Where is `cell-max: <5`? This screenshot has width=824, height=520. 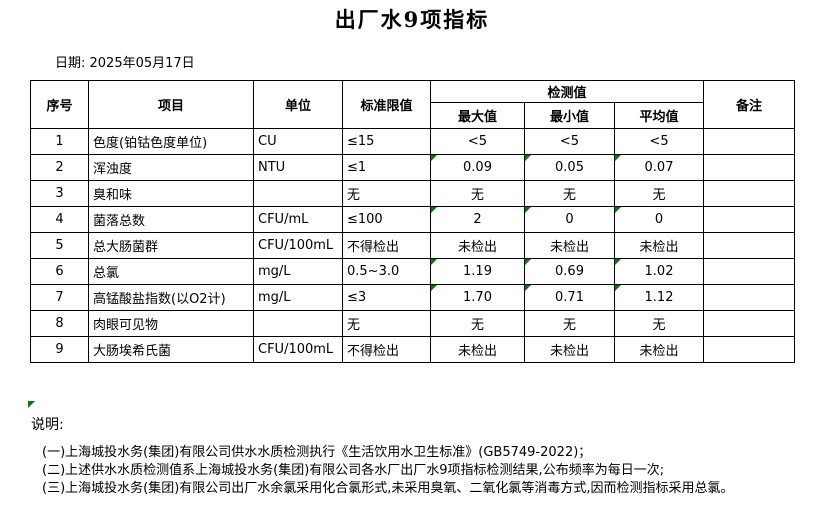
cell-max: <5 is located at coordinates (477, 141).